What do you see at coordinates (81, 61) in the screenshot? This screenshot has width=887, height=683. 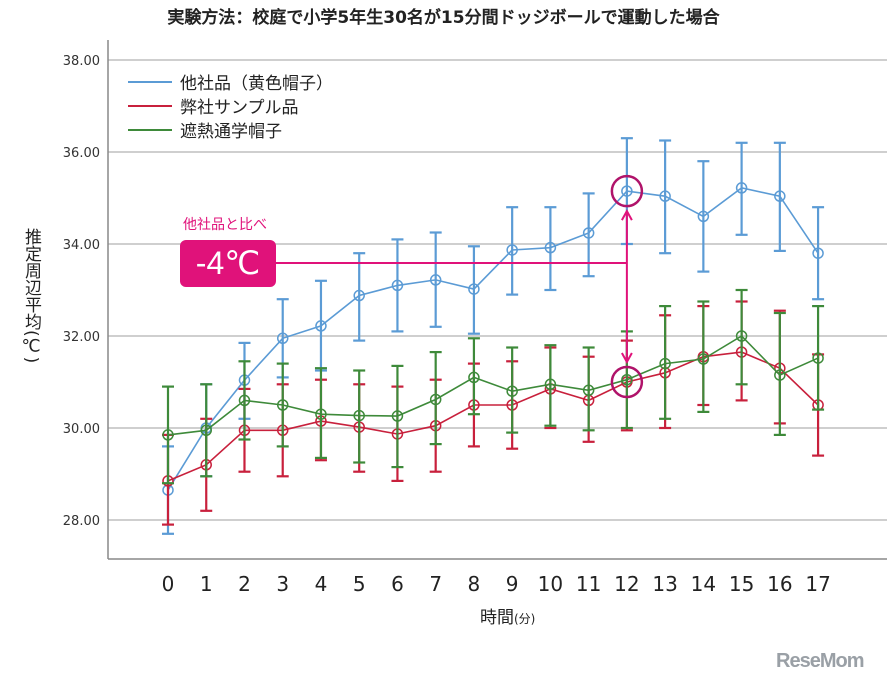 I see `y-tick-label: 38.00` at bounding box center [81, 61].